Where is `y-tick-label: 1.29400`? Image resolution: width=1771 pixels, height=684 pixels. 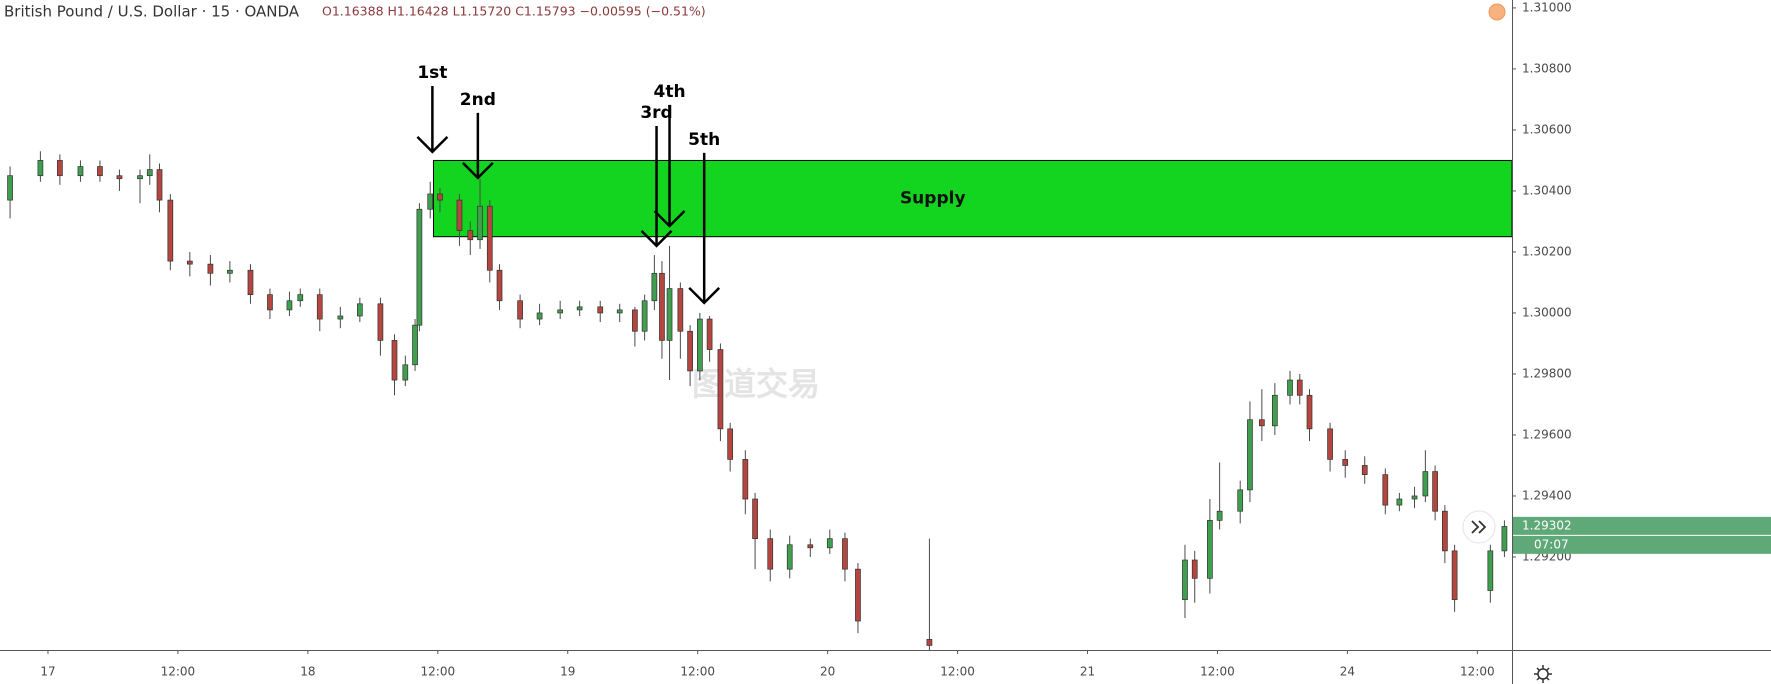
y-tick-label: 1.29400 is located at coordinates (1547, 495).